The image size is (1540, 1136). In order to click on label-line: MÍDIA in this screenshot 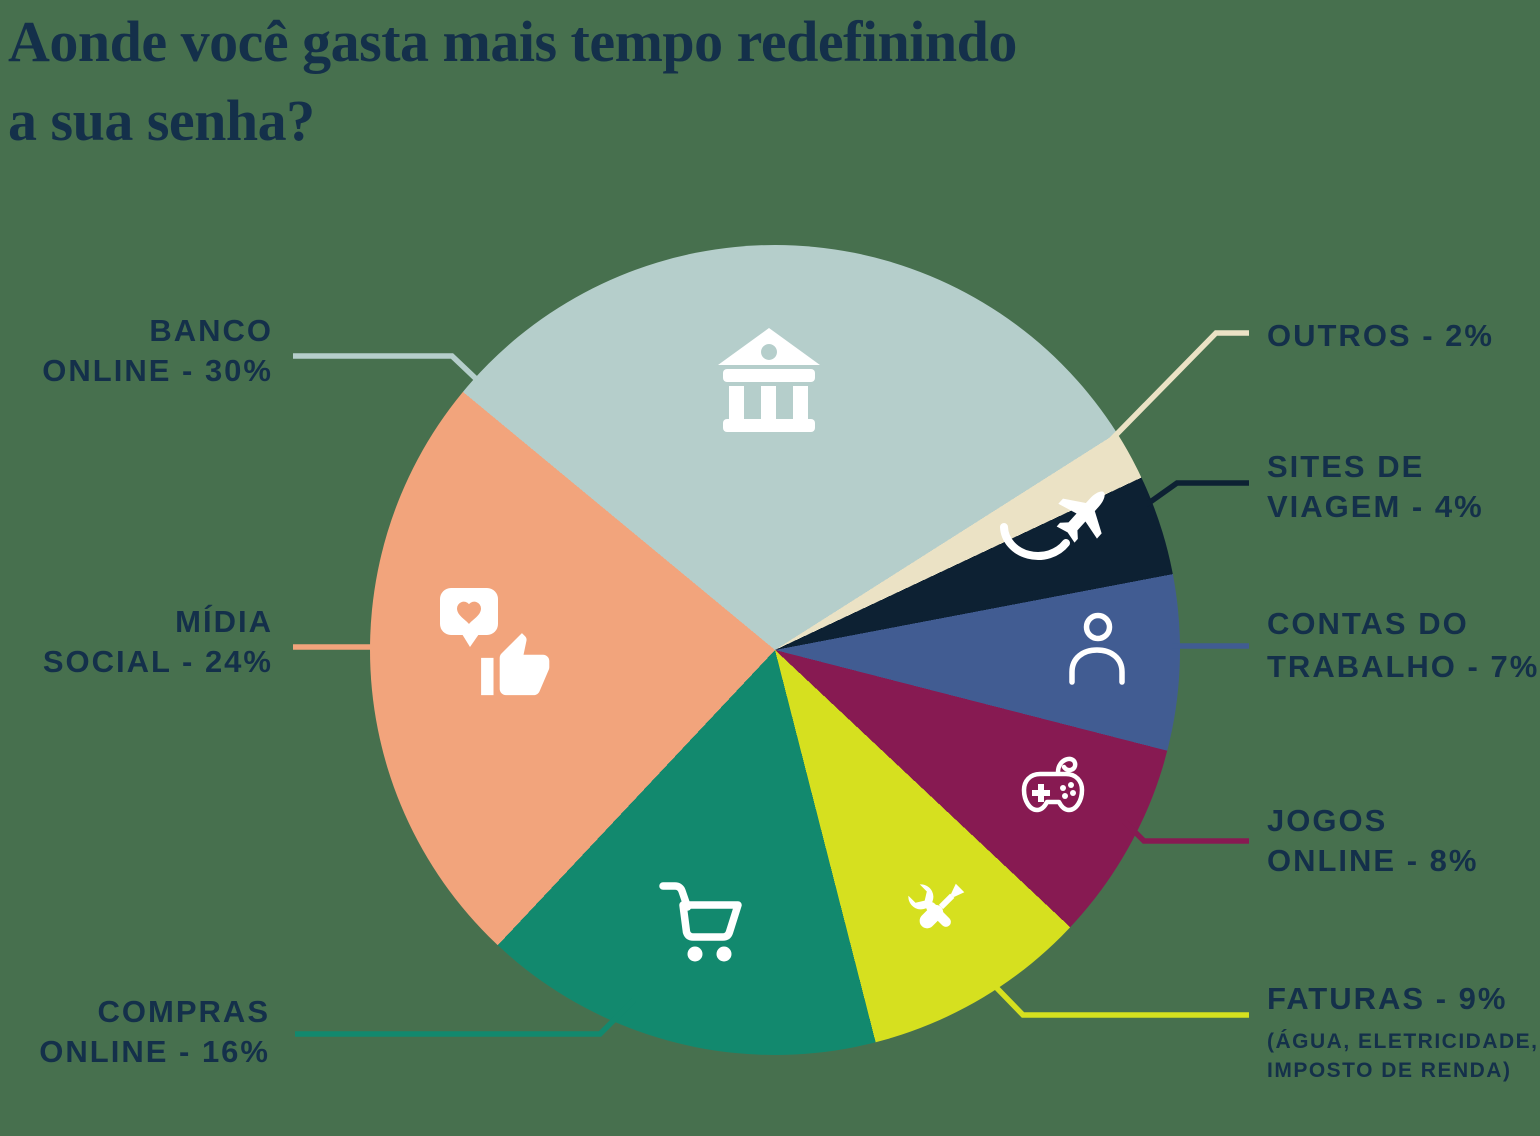, I will do `click(224, 621)`.